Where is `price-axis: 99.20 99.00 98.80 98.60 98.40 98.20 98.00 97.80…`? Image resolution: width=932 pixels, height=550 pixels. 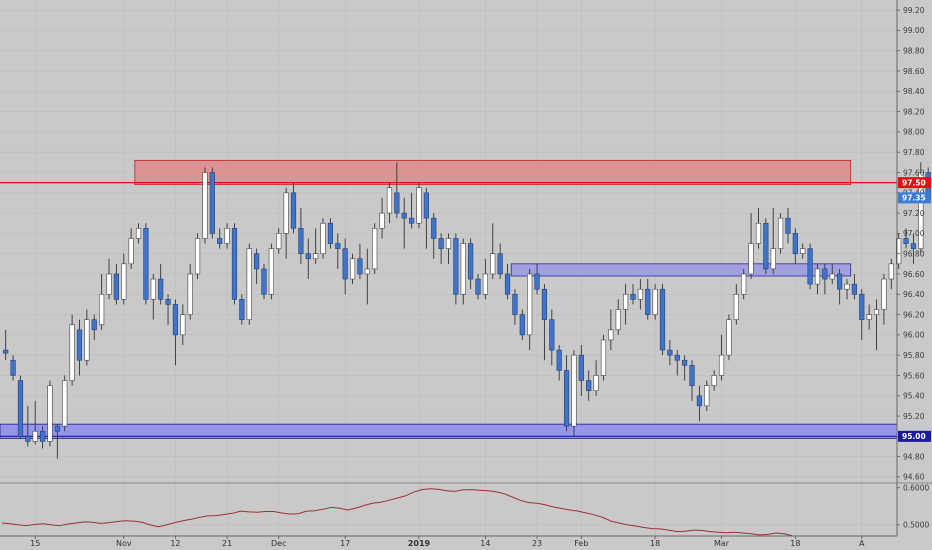 price-axis: 99.20 99.00 98.80 98.60 98.40 98.20 98.00 97.80… is located at coordinates (910, 268).